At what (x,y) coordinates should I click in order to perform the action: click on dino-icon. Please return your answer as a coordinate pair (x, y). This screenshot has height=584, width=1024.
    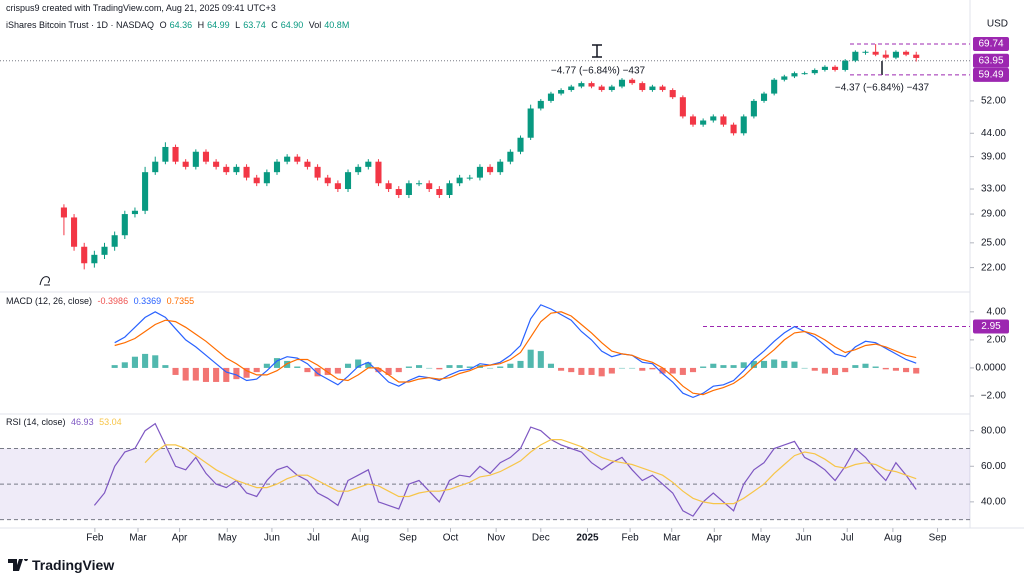
    Looking at the image, I should click on (44, 281).